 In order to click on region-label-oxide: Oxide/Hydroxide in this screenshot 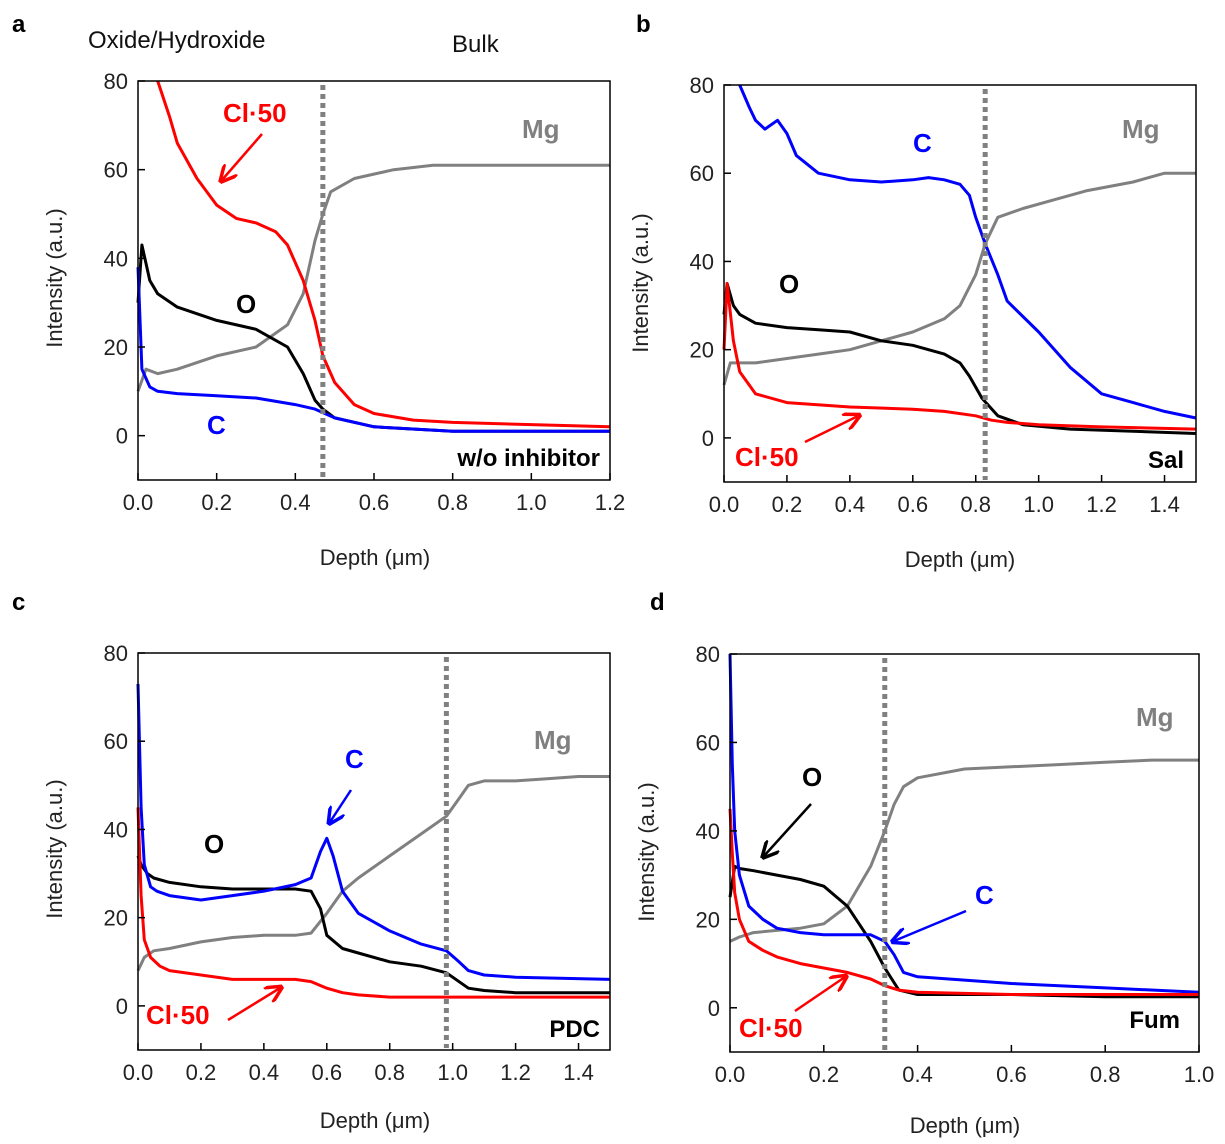, I will do `click(176, 40)`.